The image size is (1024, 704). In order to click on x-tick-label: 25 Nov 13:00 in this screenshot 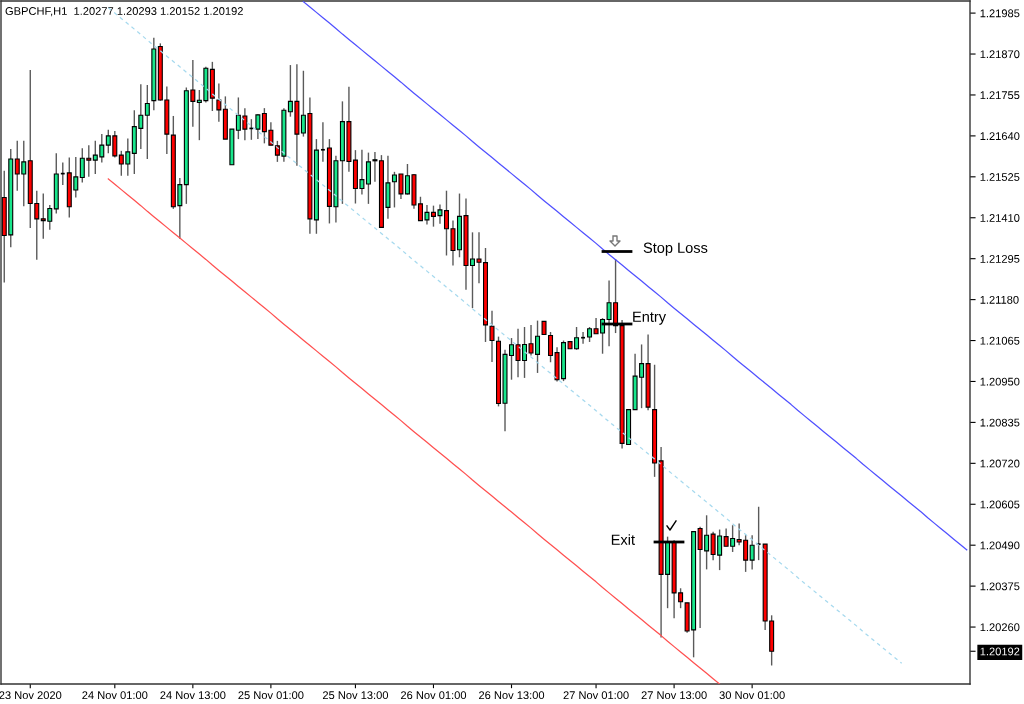, I will do `click(355, 695)`.